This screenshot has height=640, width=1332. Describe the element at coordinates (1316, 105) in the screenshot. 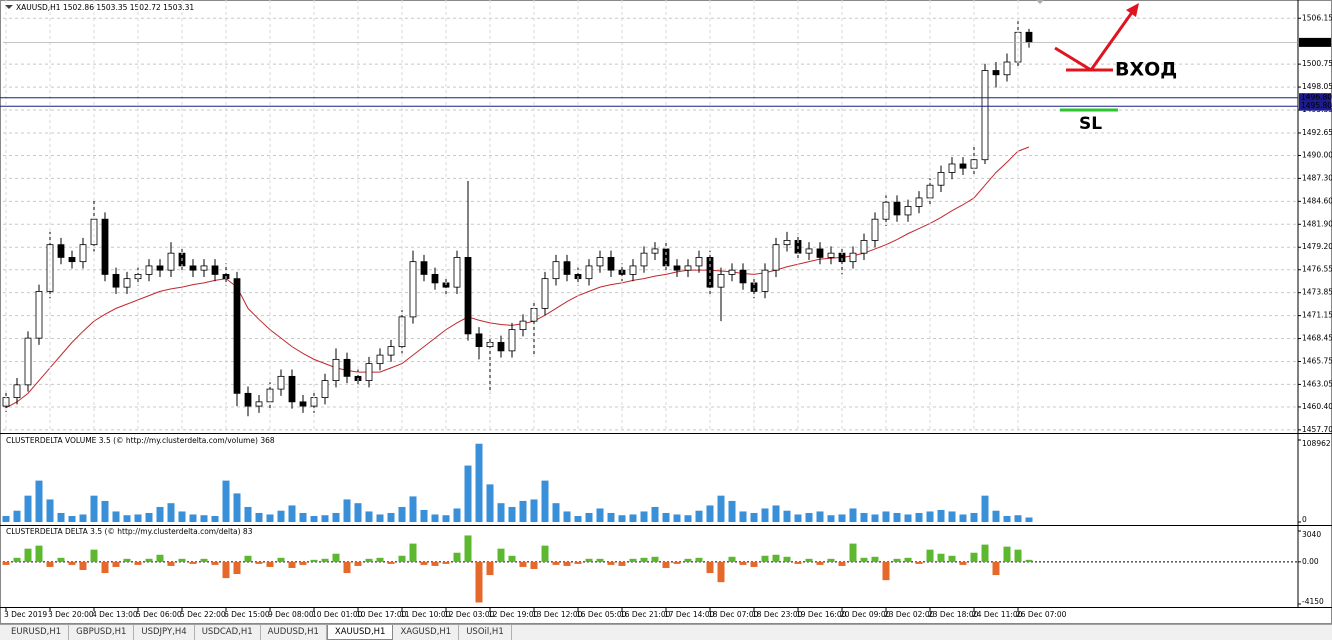

I see `level-label: 1495.80` at that location.